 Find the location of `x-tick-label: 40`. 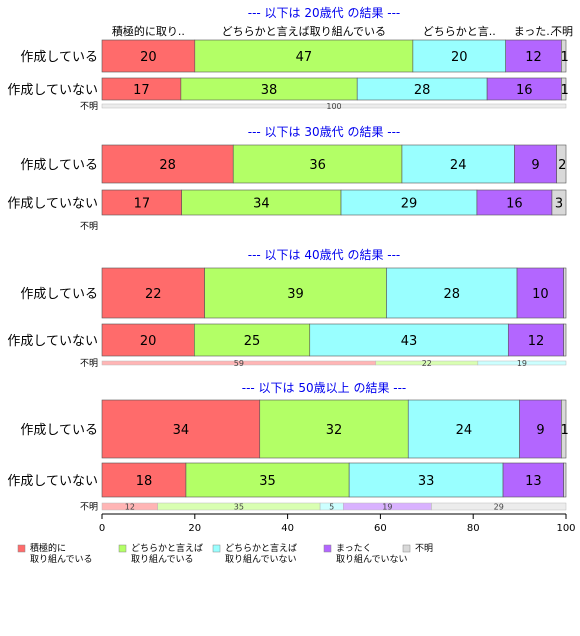

x-tick-label: 40 is located at coordinates (287, 528).